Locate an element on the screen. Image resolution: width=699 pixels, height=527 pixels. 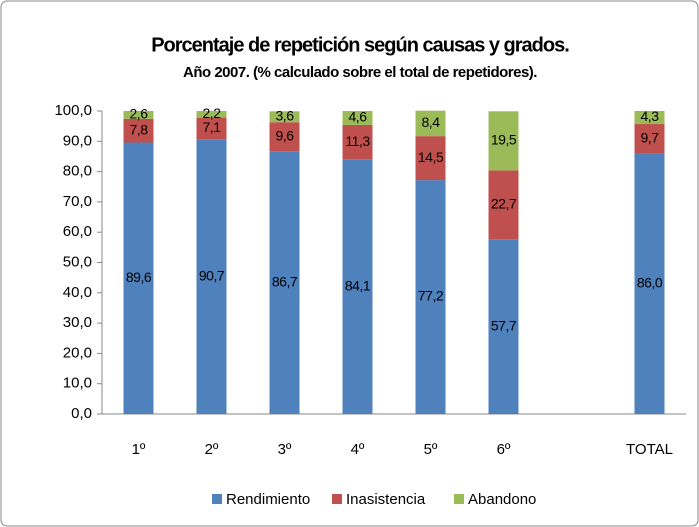
data-label: 4,6 is located at coordinates (358, 117).